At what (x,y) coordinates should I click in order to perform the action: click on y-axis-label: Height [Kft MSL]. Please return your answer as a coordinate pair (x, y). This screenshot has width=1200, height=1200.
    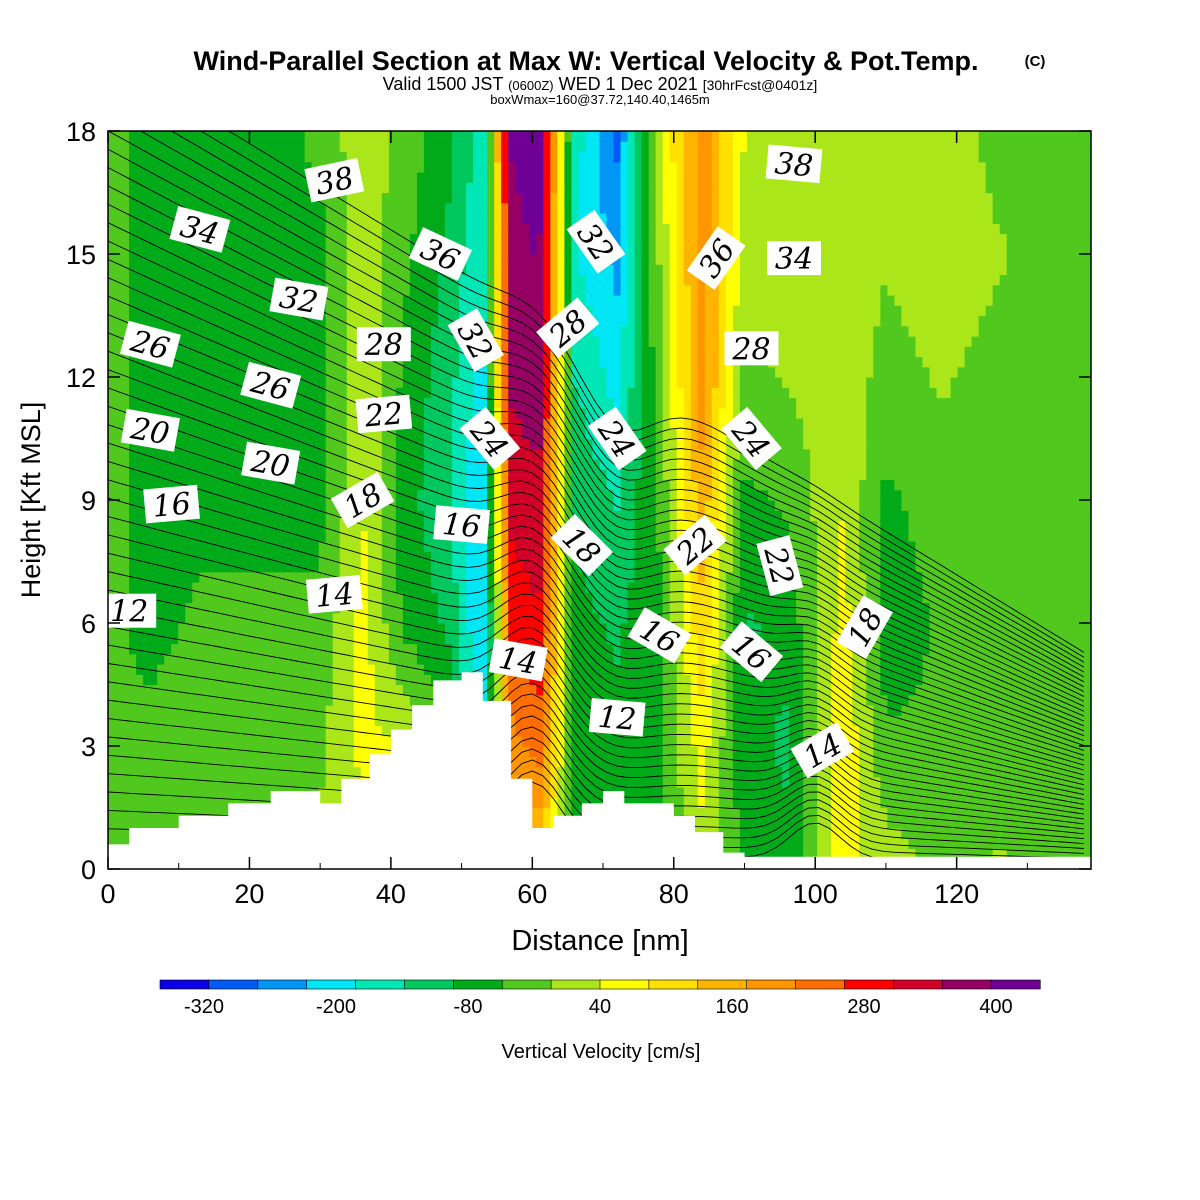
    Looking at the image, I should click on (31, 500).